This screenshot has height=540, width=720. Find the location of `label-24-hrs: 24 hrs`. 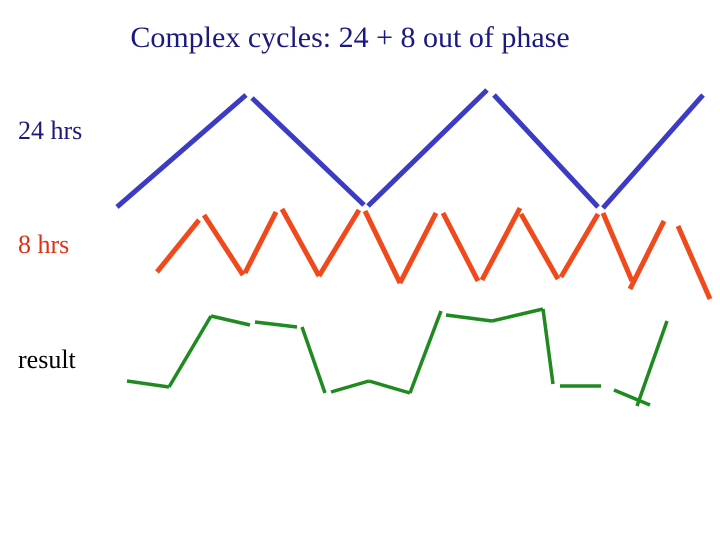

label-24-hrs: 24 hrs is located at coordinates (50, 130).